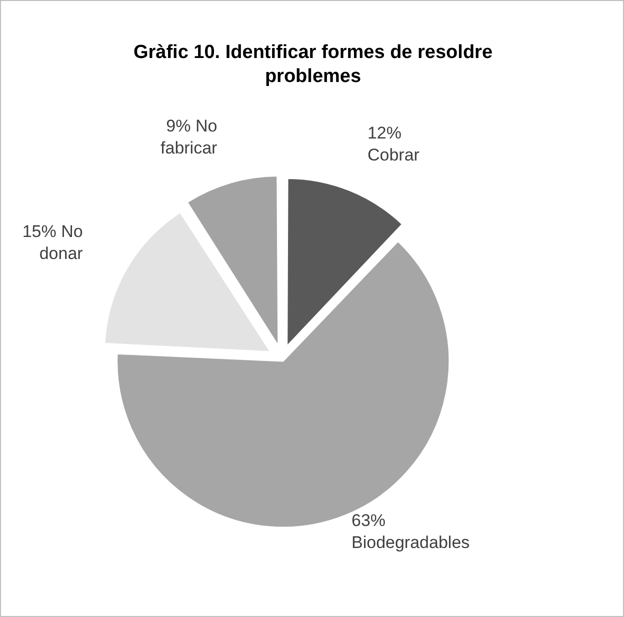 This screenshot has height=617, width=624. What do you see at coordinates (384, 133) in the screenshot?
I see `data-label: 12%` at bounding box center [384, 133].